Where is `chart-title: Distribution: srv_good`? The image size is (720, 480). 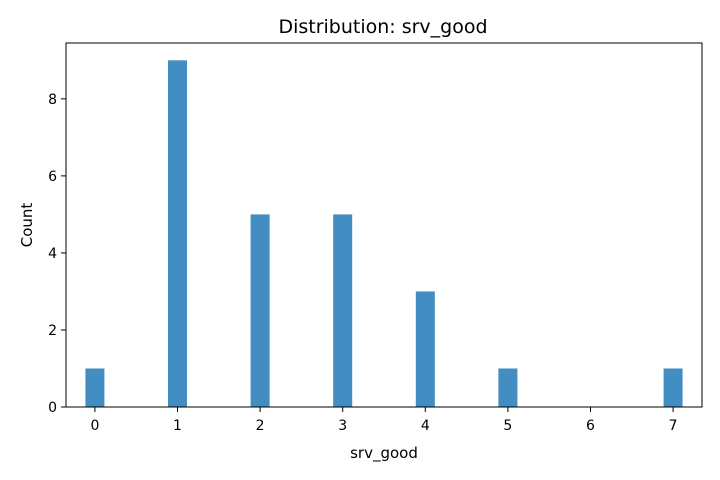 chart-title: Distribution: srv_good is located at coordinates (382, 27).